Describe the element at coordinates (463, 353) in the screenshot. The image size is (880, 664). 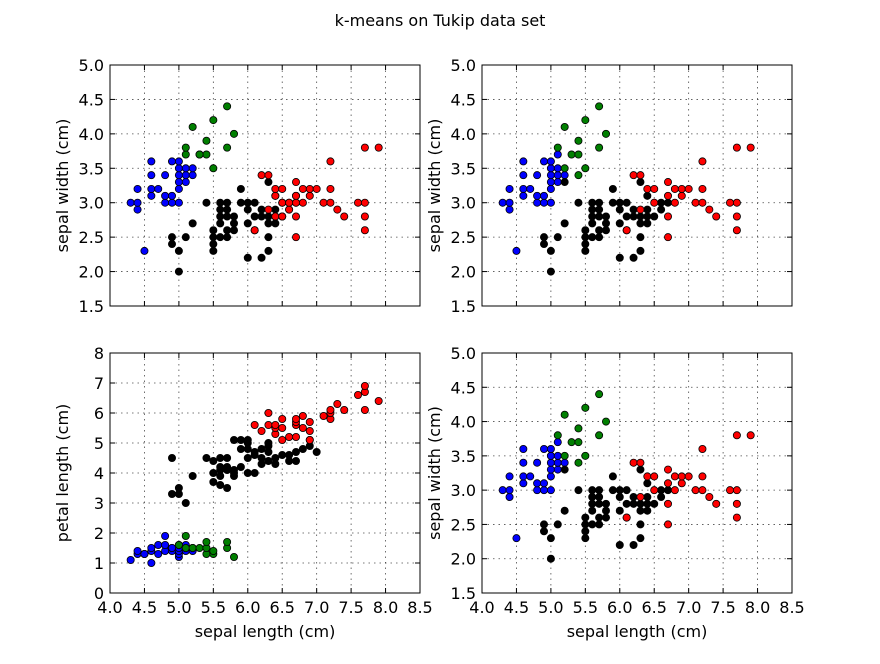
I see `y-tick-label: 5.0` at that location.